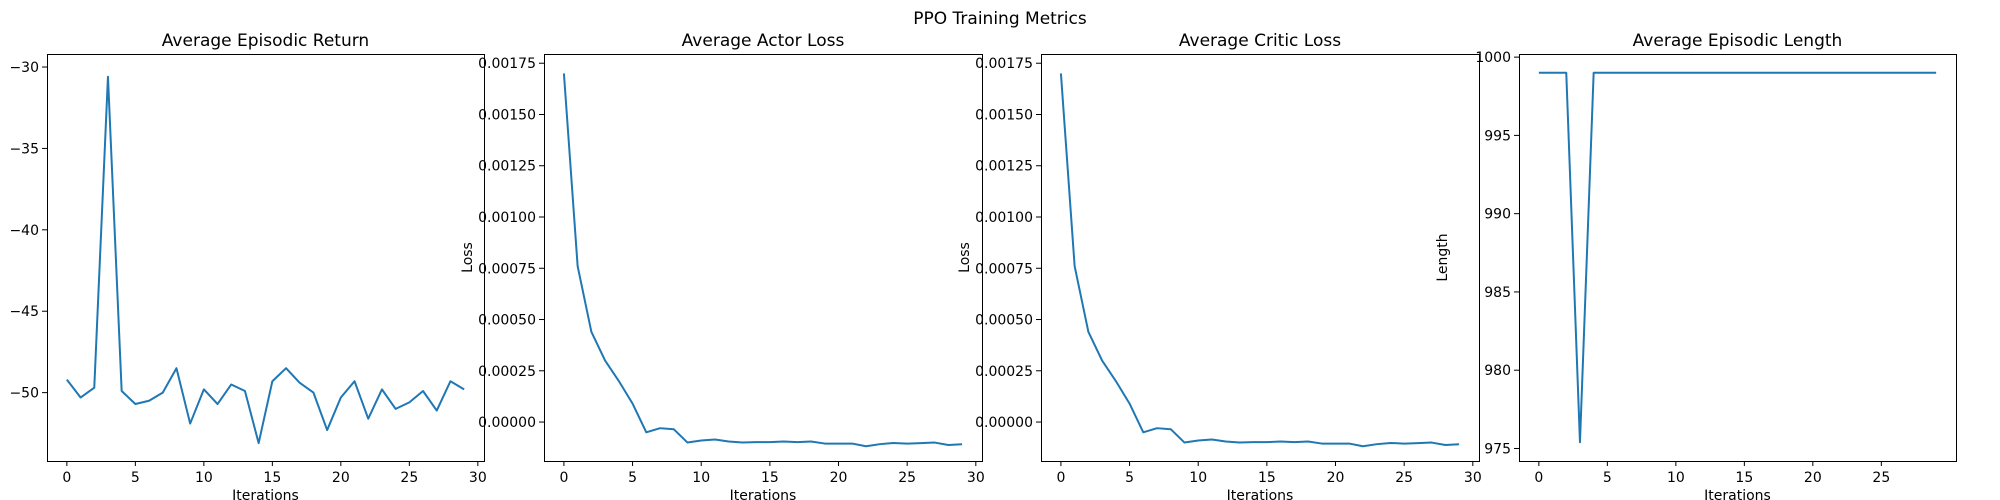 Image resolution: width=2000 pixels, height=500 pixels. Describe the element at coordinates (24, 231) in the screenshot. I see `y-tick-label: −40` at that location.